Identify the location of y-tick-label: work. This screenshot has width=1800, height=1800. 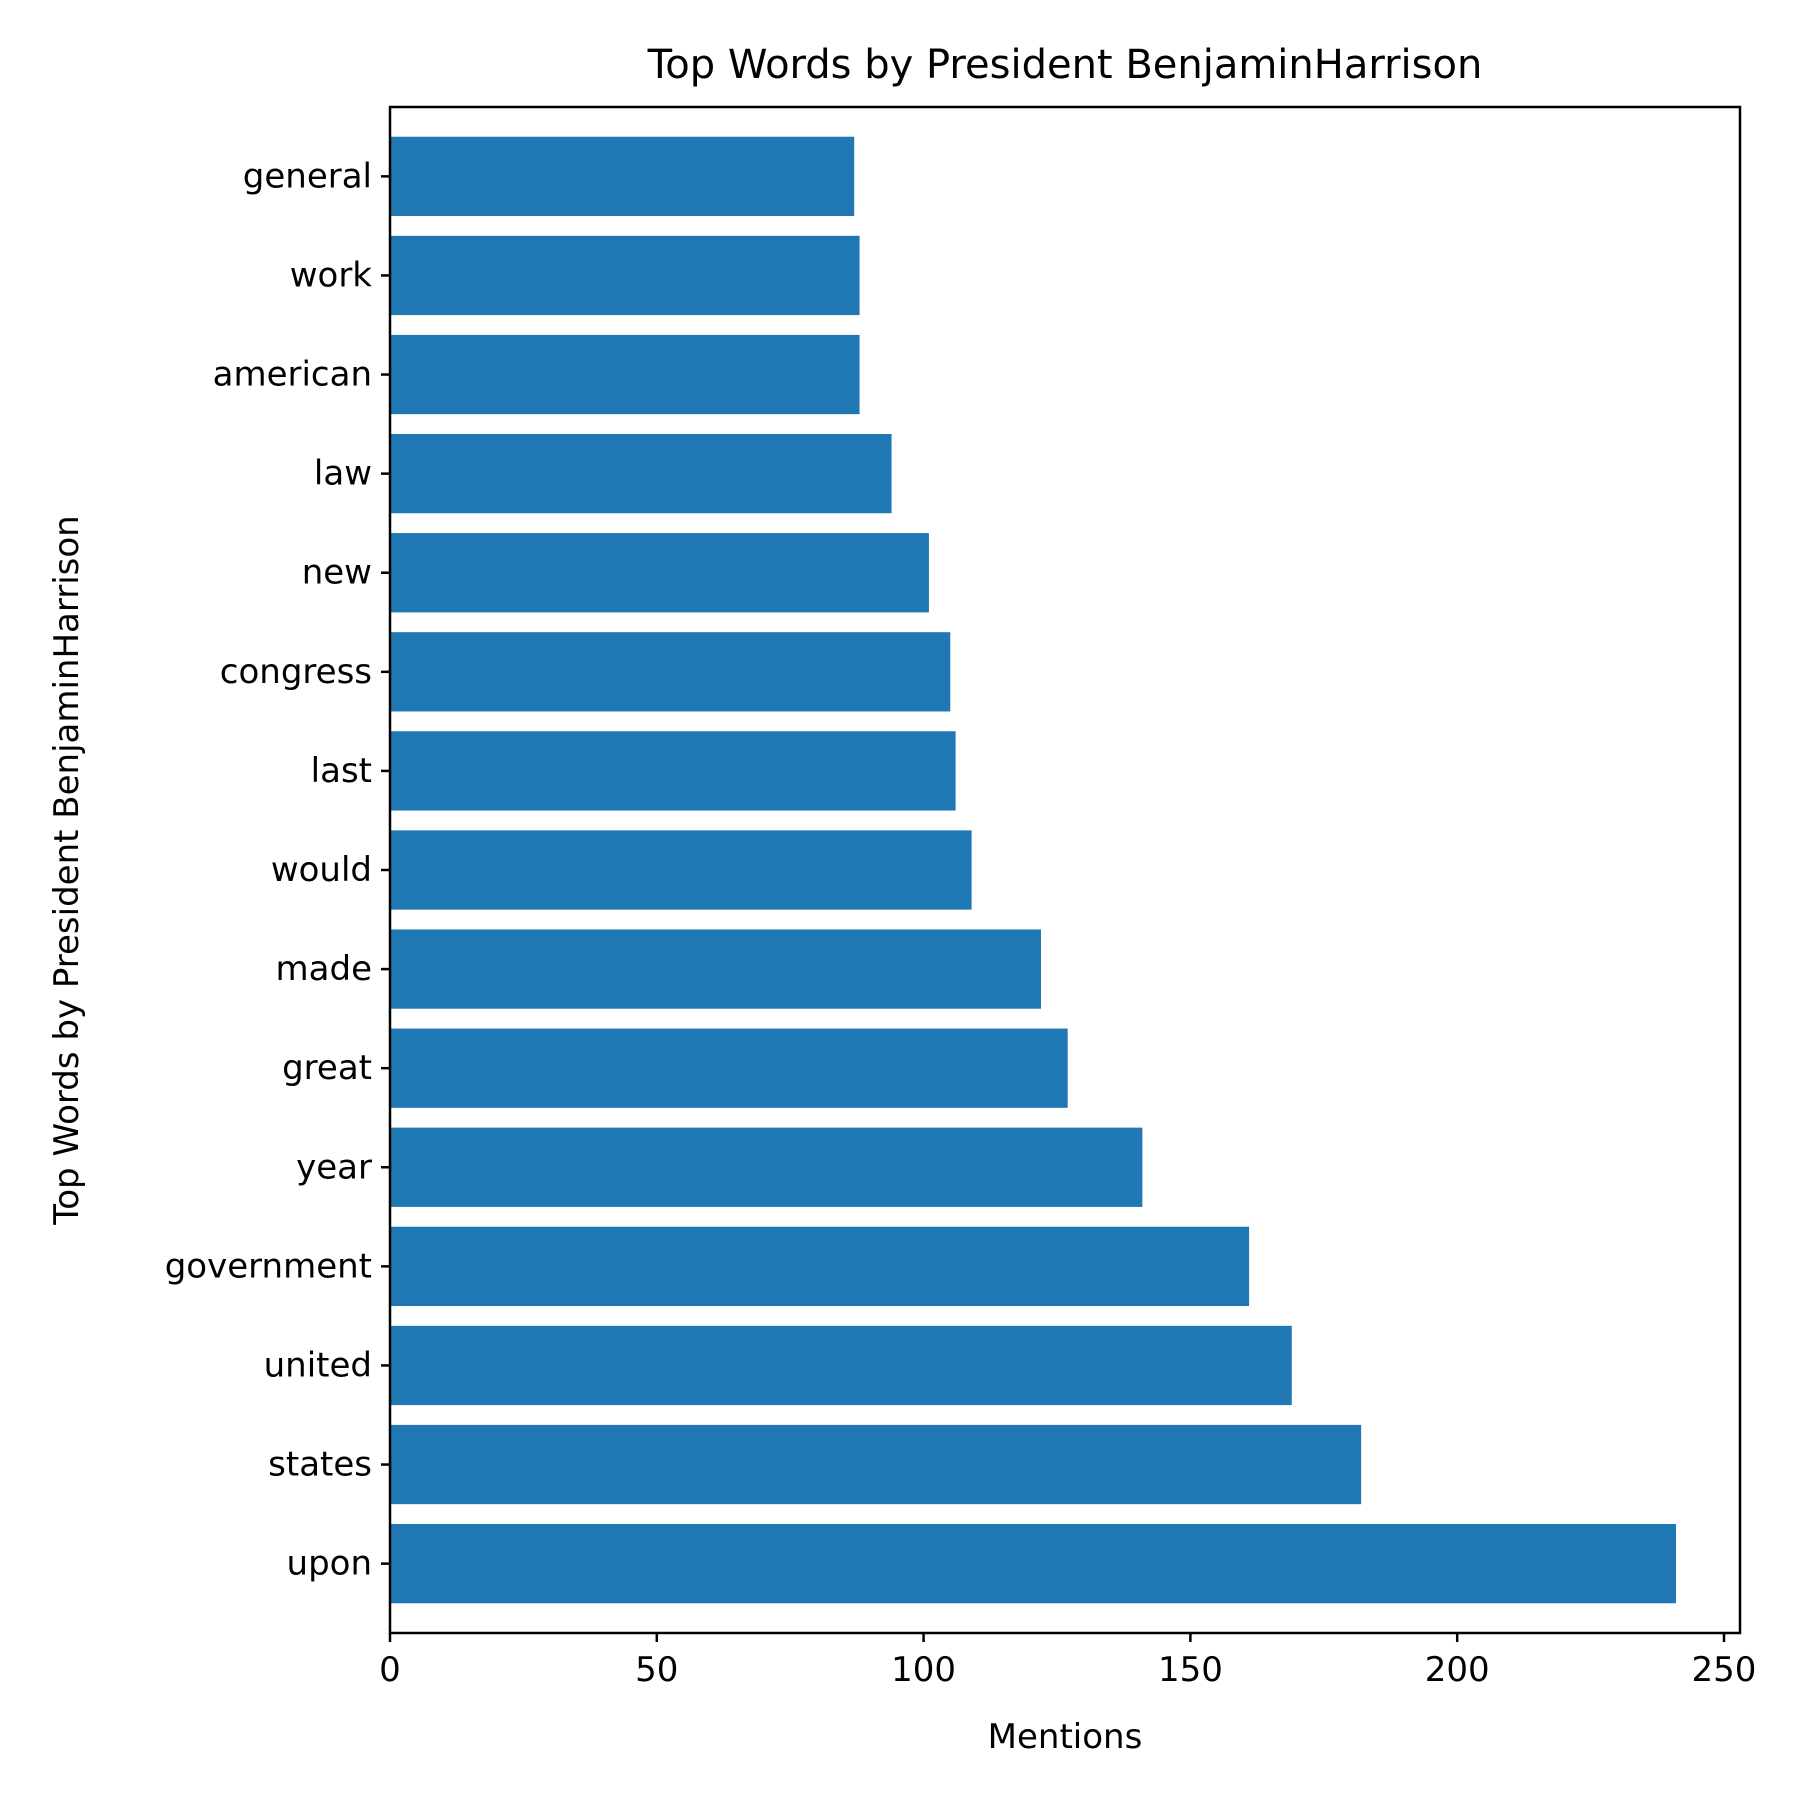
(331, 275).